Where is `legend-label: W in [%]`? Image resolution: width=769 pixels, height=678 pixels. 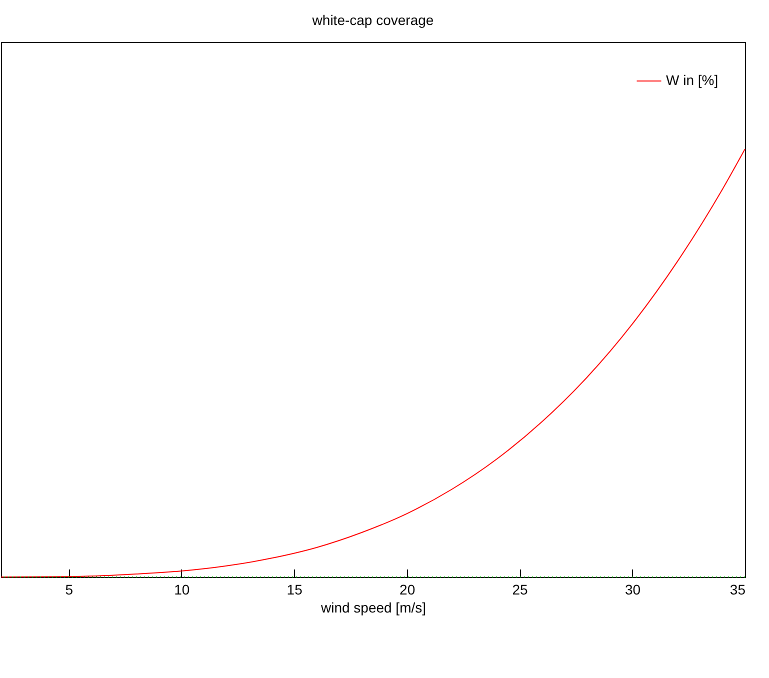 legend-label: W in [%] is located at coordinates (692, 80).